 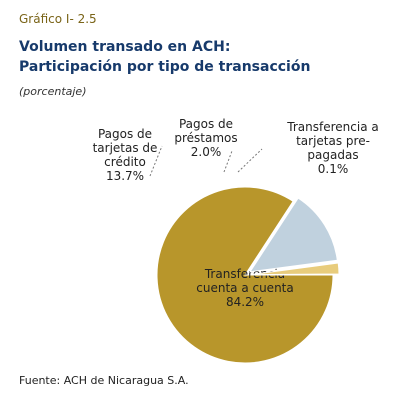 What do you see at coordinates (165, 67) in the screenshot?
I see `chart-title-line-2: Participación por tipo de transacción` at bounding box center [165, 67].